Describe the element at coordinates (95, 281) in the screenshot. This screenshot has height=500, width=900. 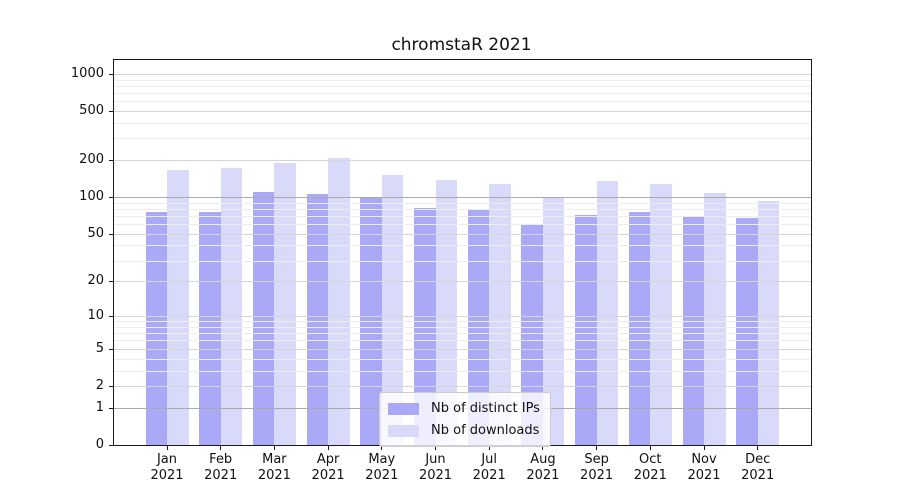
I see `y-tick-label: 20` at that location.